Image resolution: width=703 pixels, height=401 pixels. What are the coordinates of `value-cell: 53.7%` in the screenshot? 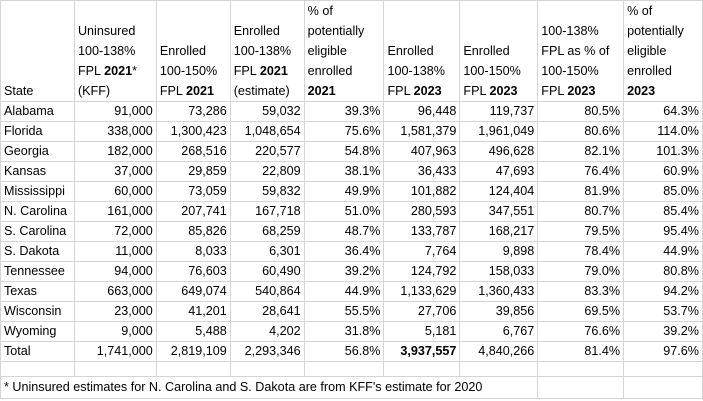 It's located at (663, 311).